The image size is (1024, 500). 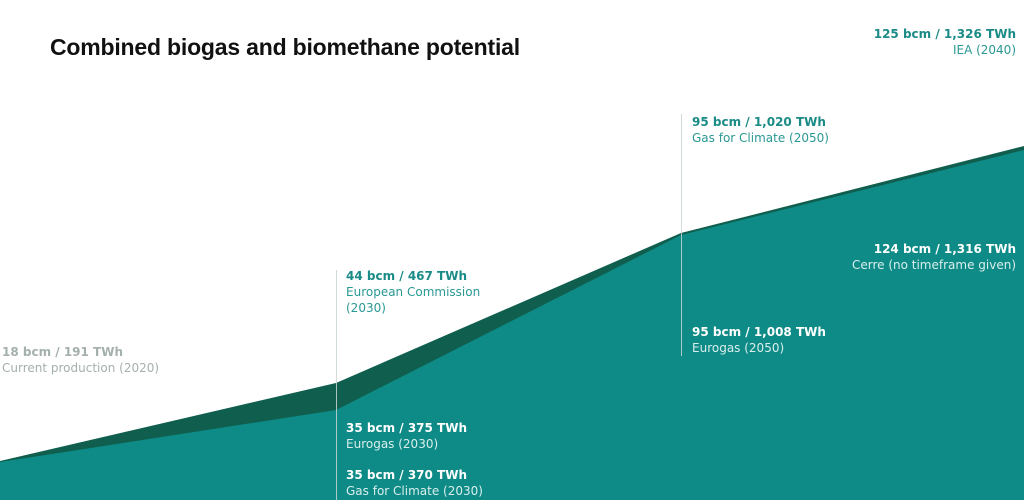 I want to click on label-eurogas-2050: 95 bcm / 1,008 TWh Eurogas (2050), so click(x=759, y=340).